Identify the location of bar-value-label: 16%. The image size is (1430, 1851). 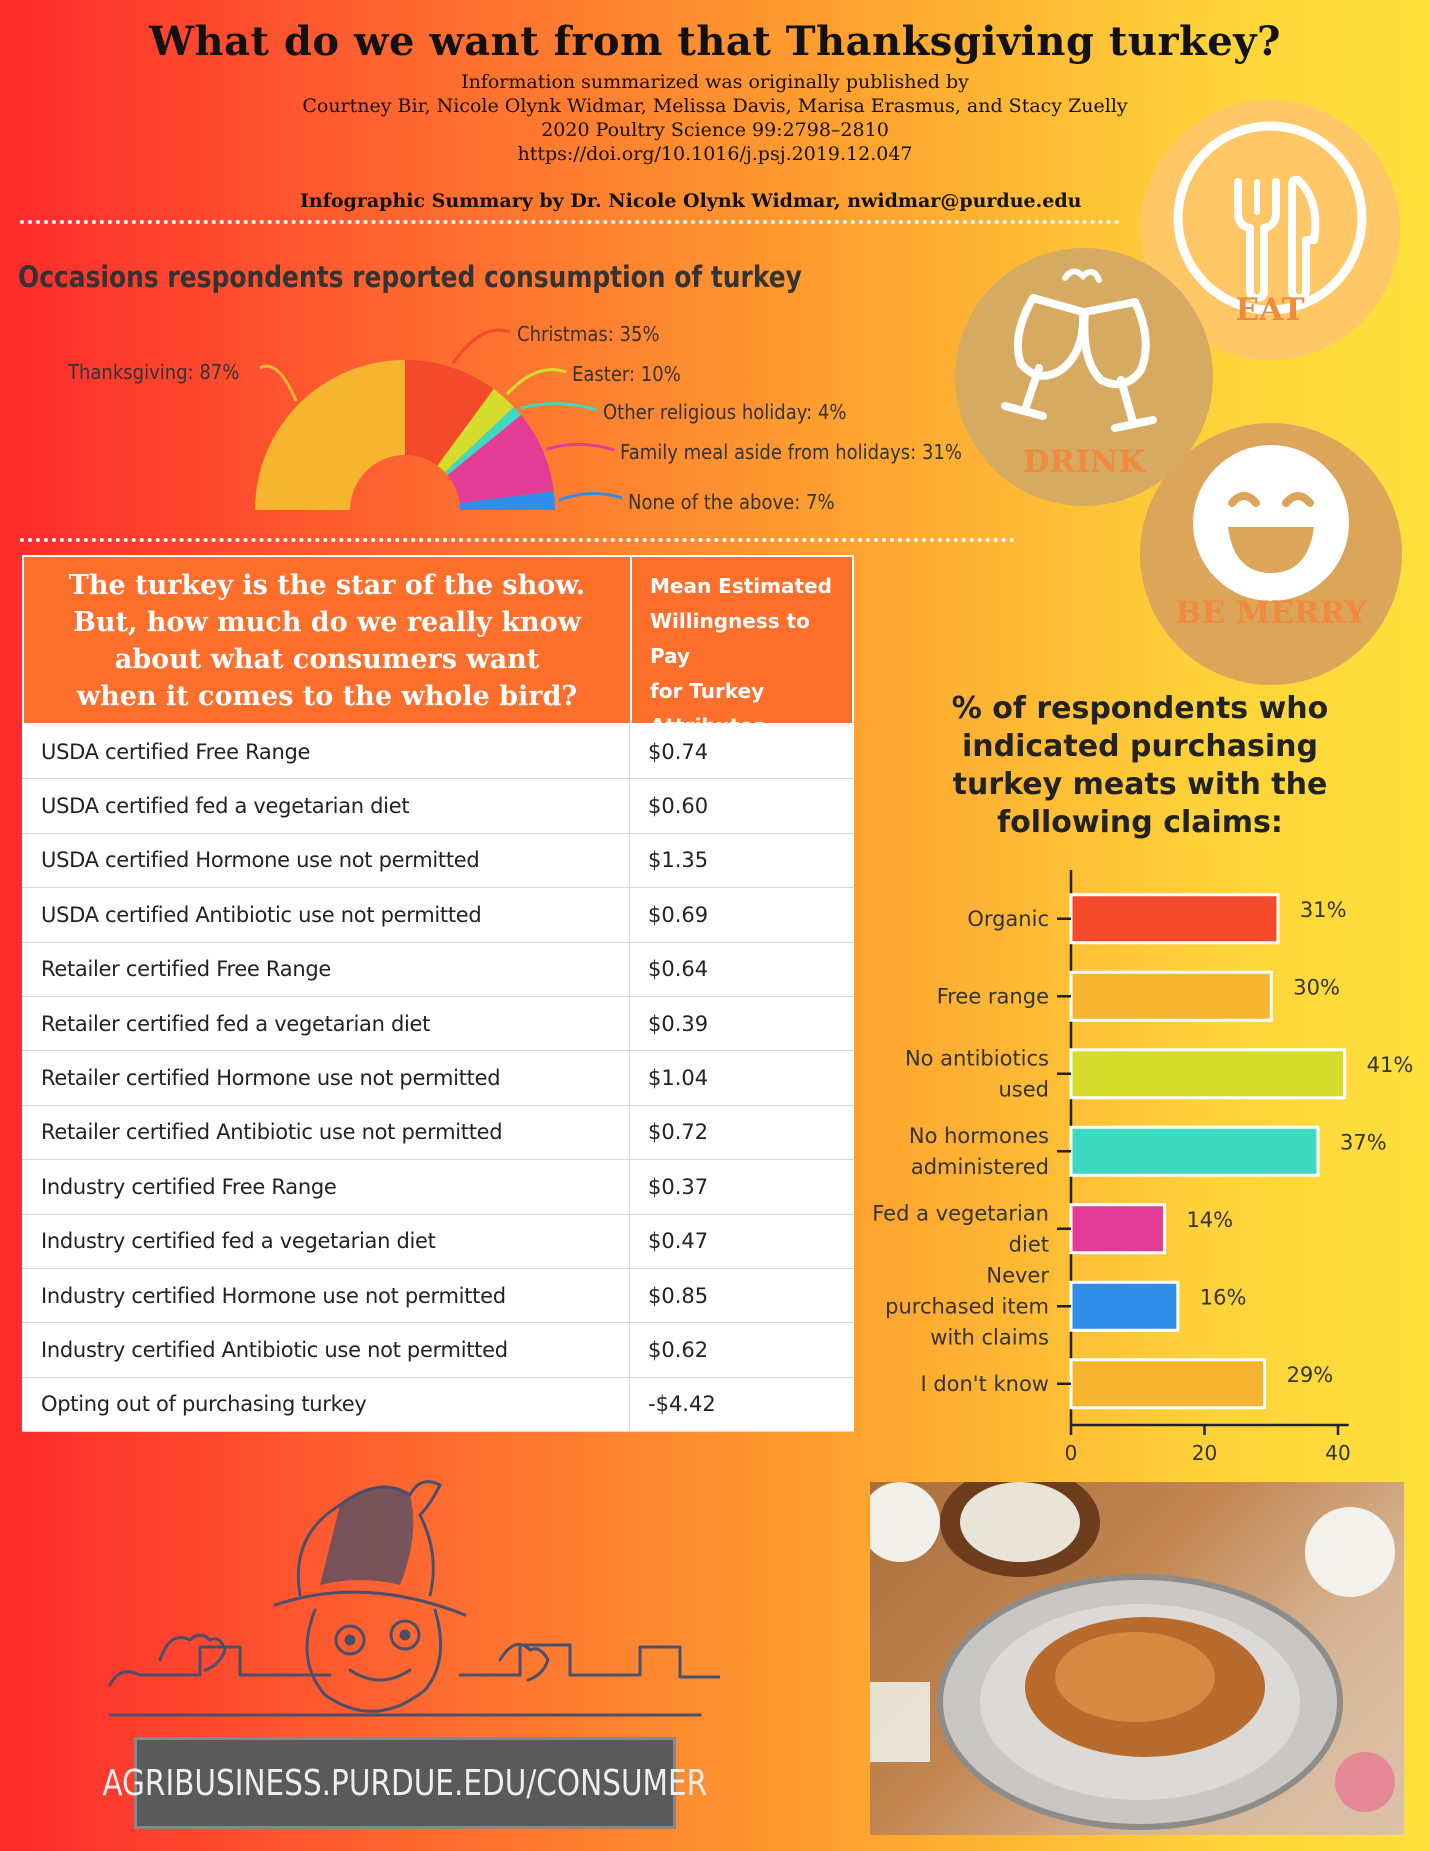
(1223, 1297).